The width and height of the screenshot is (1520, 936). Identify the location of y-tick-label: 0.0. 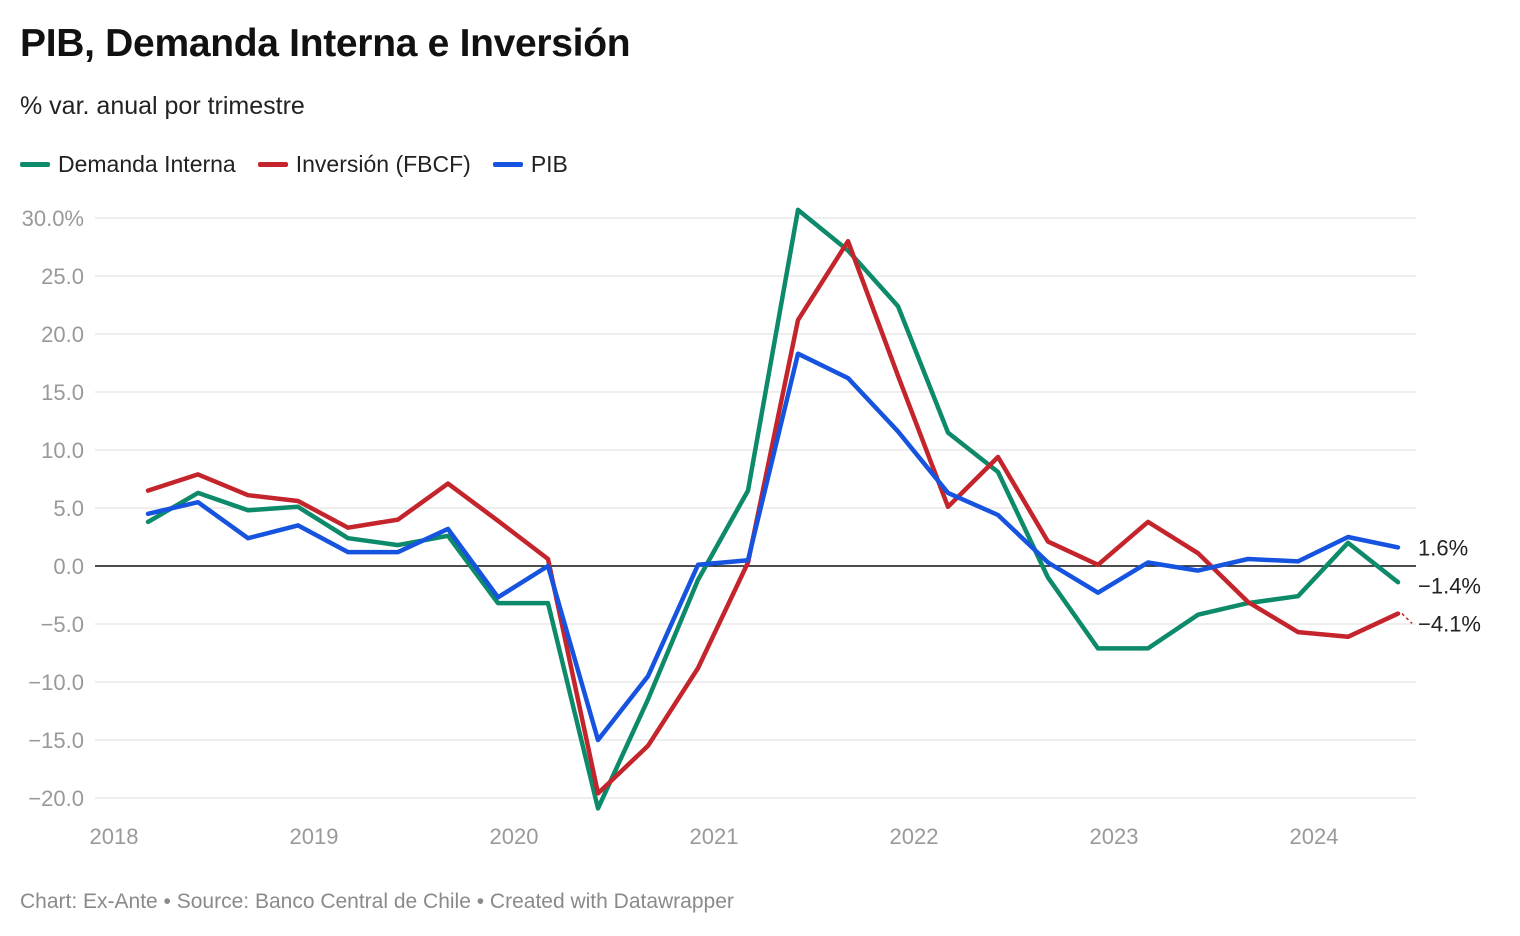
(68, 566).